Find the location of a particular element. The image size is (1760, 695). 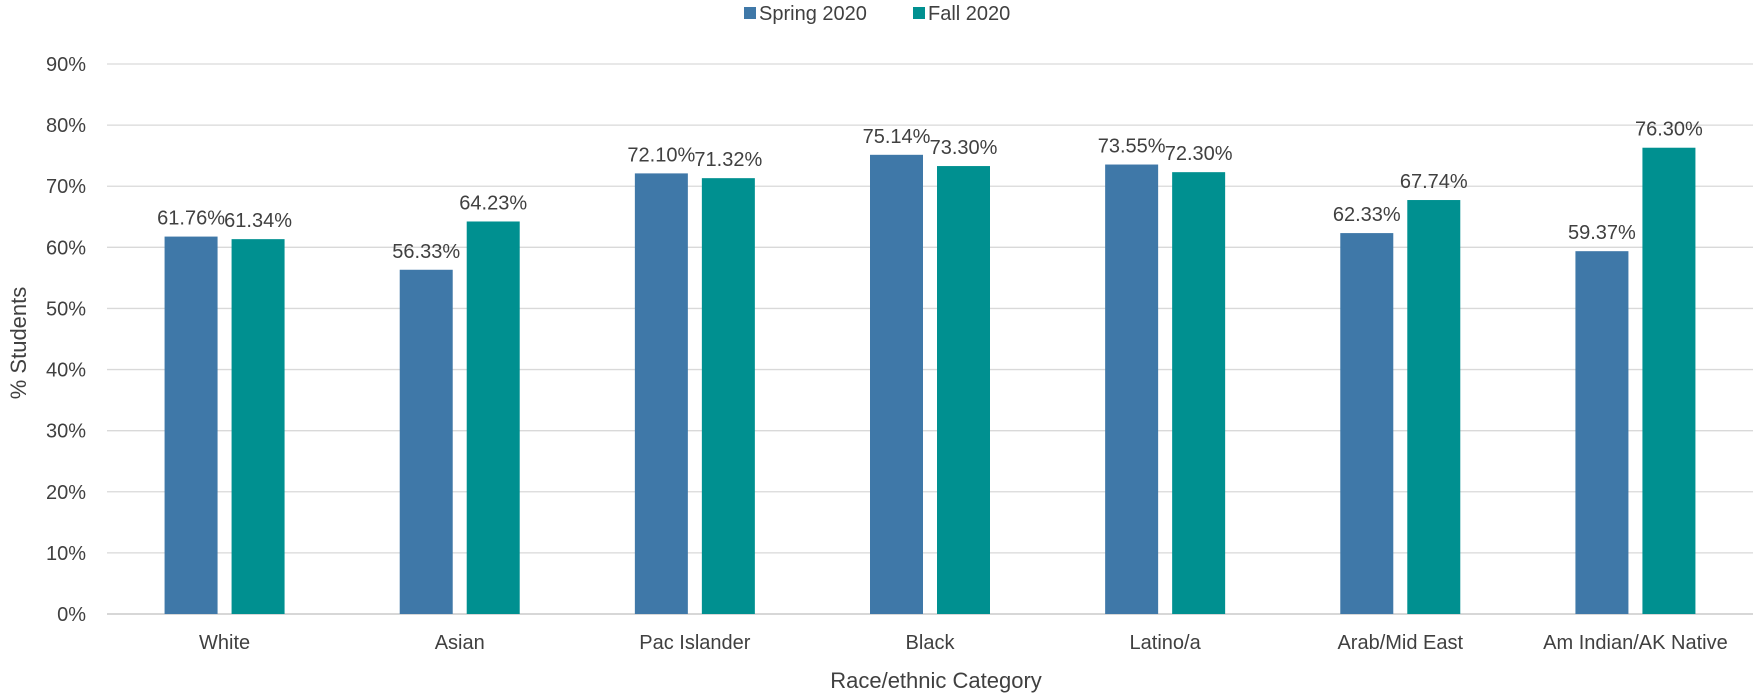

data-label: 76.30% is located at coordinates (1669, 130).